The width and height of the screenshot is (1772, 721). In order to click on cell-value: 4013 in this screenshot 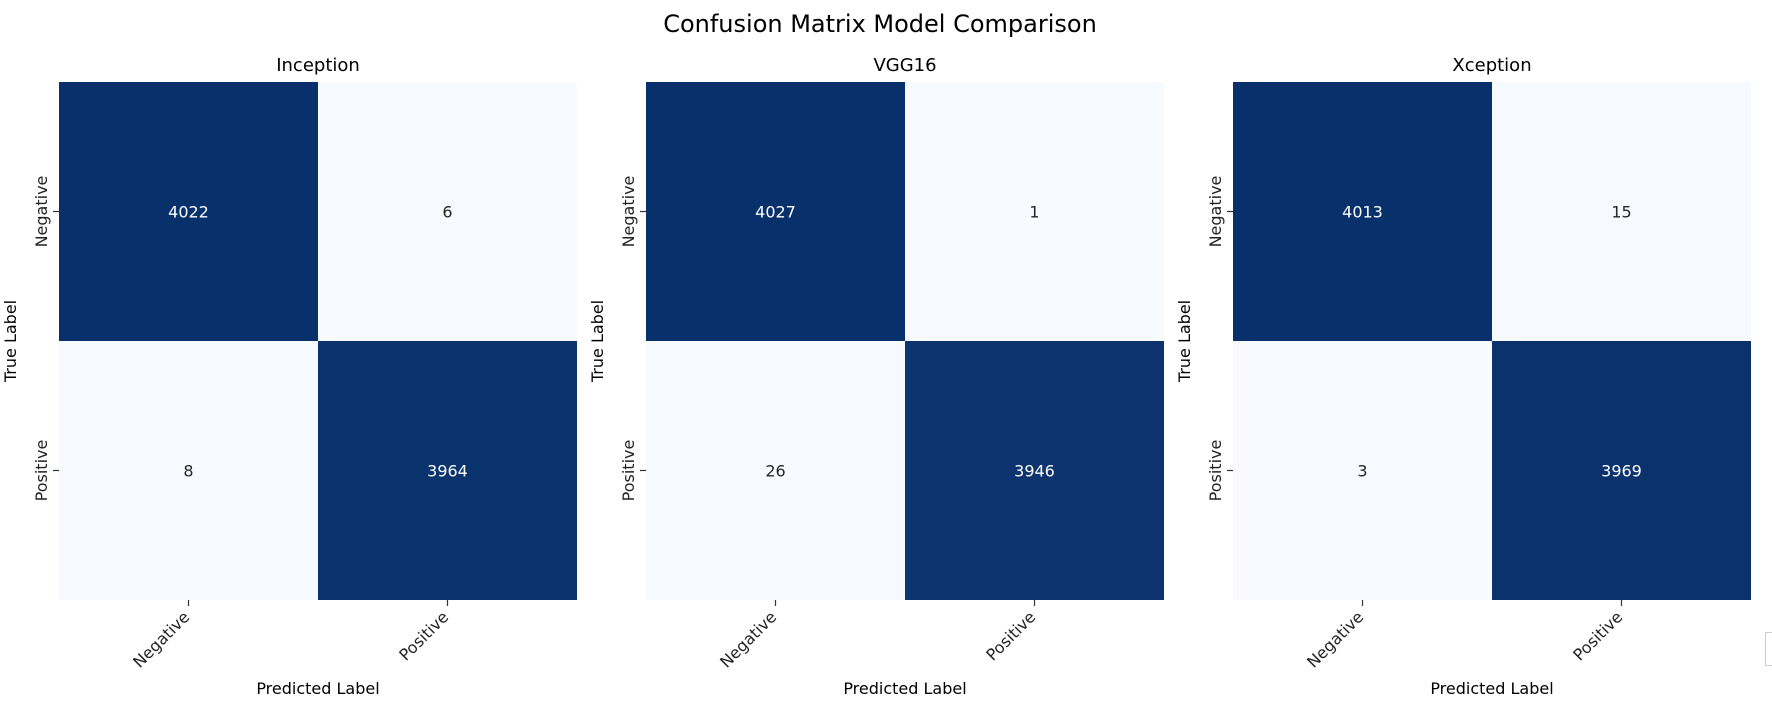, I will do `click(1362, 212)`.